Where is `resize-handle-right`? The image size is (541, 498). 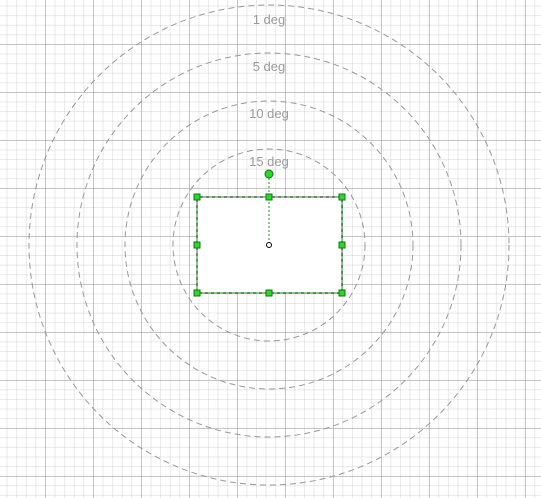 resize-handle-right is located at coordinates (342, 245).